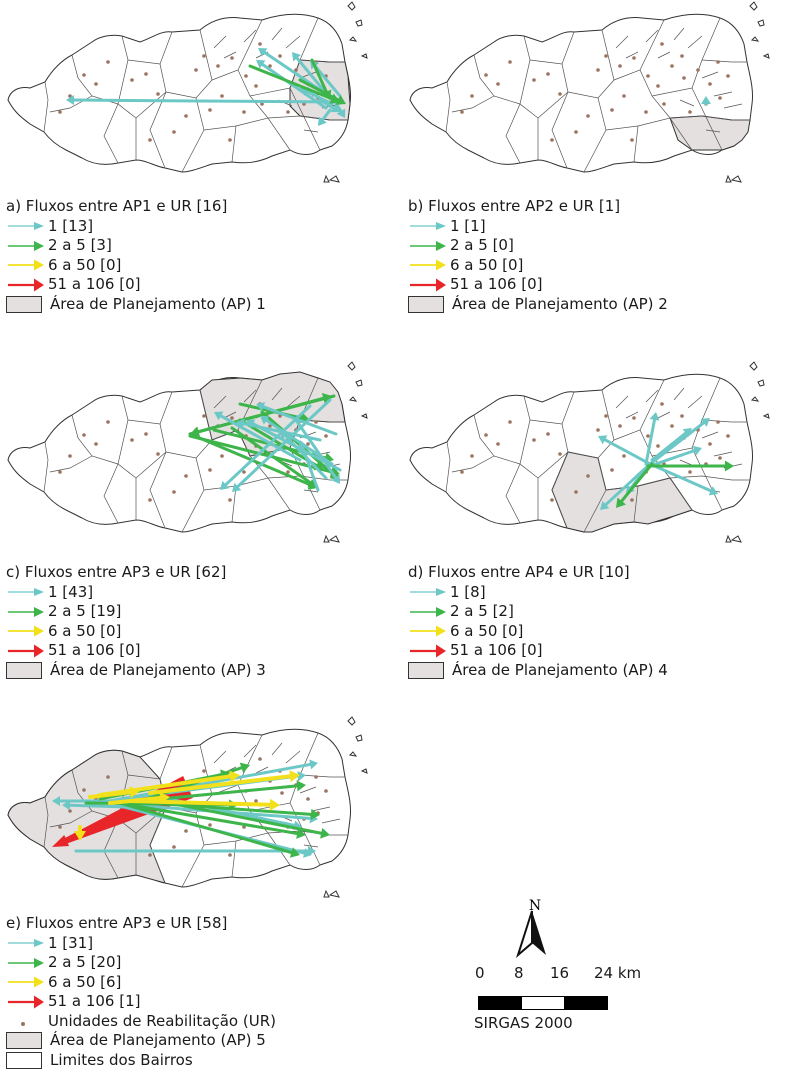 This screenshot has height=1085, width=791. Describe the element at coordinates (468, 591) in the screenshot. I see `legend-label: 1 [8]` at that location.